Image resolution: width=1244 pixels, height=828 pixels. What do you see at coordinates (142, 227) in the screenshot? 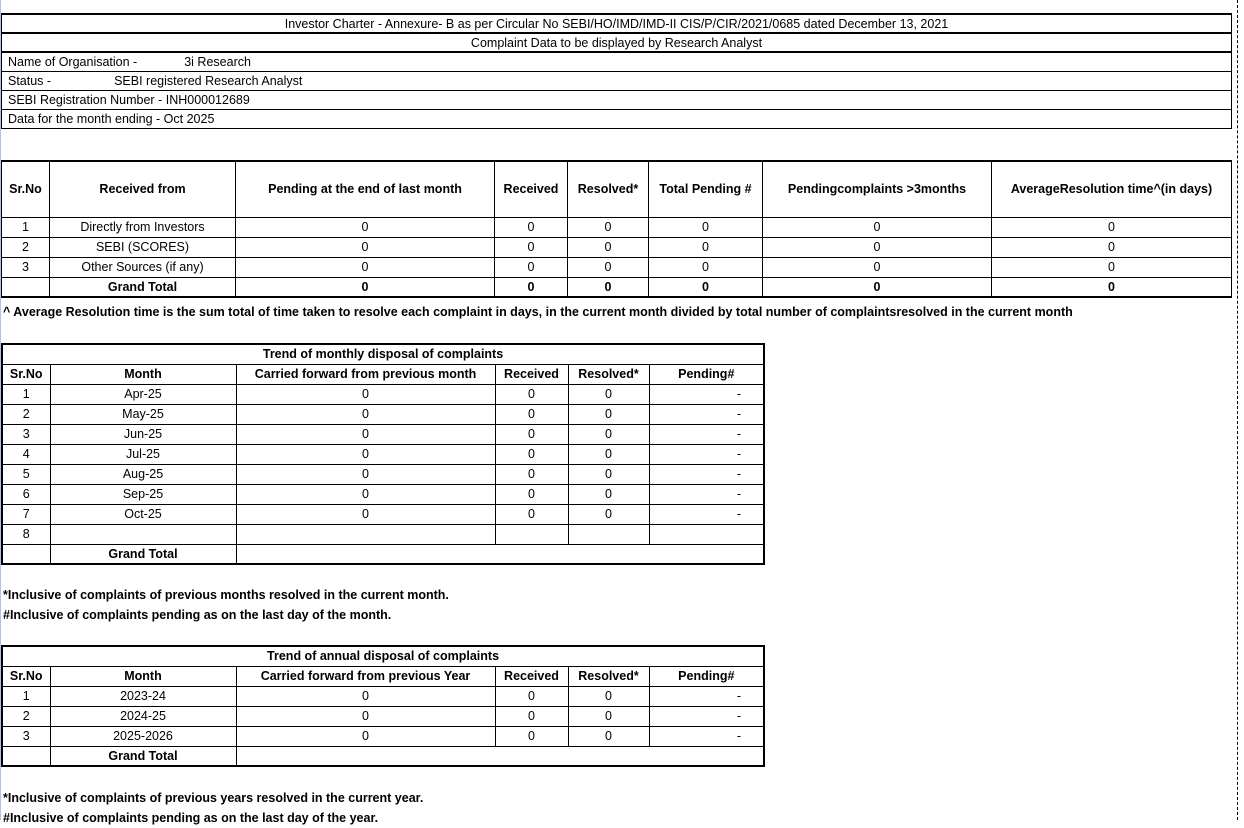
I see `cell-received-from: Directly from Investors` at bounding box center [142, 227].